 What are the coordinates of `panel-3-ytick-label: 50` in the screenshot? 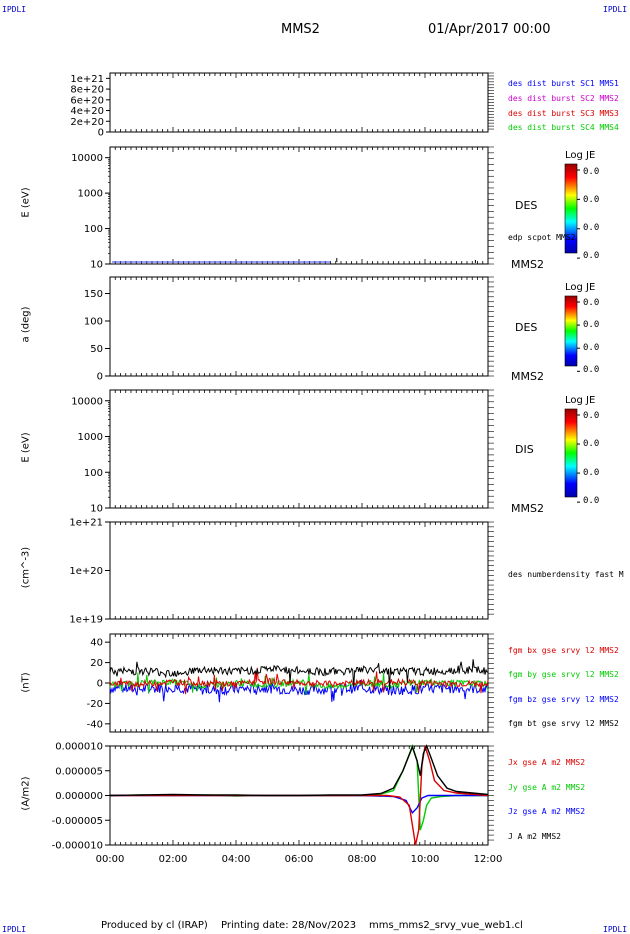 It's located at (96, 349).